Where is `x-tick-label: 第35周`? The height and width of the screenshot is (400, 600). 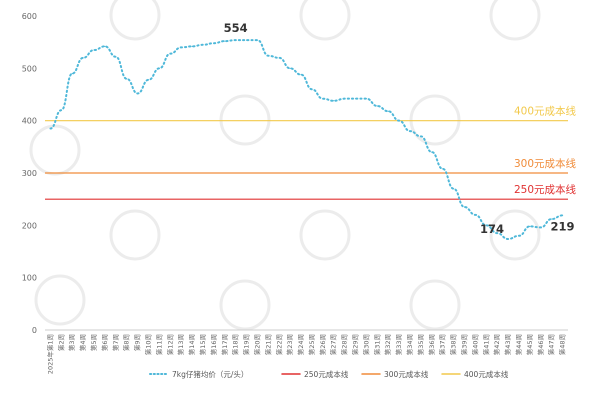 x-tick-label: 第35周 is located at coordinates (420, 344).